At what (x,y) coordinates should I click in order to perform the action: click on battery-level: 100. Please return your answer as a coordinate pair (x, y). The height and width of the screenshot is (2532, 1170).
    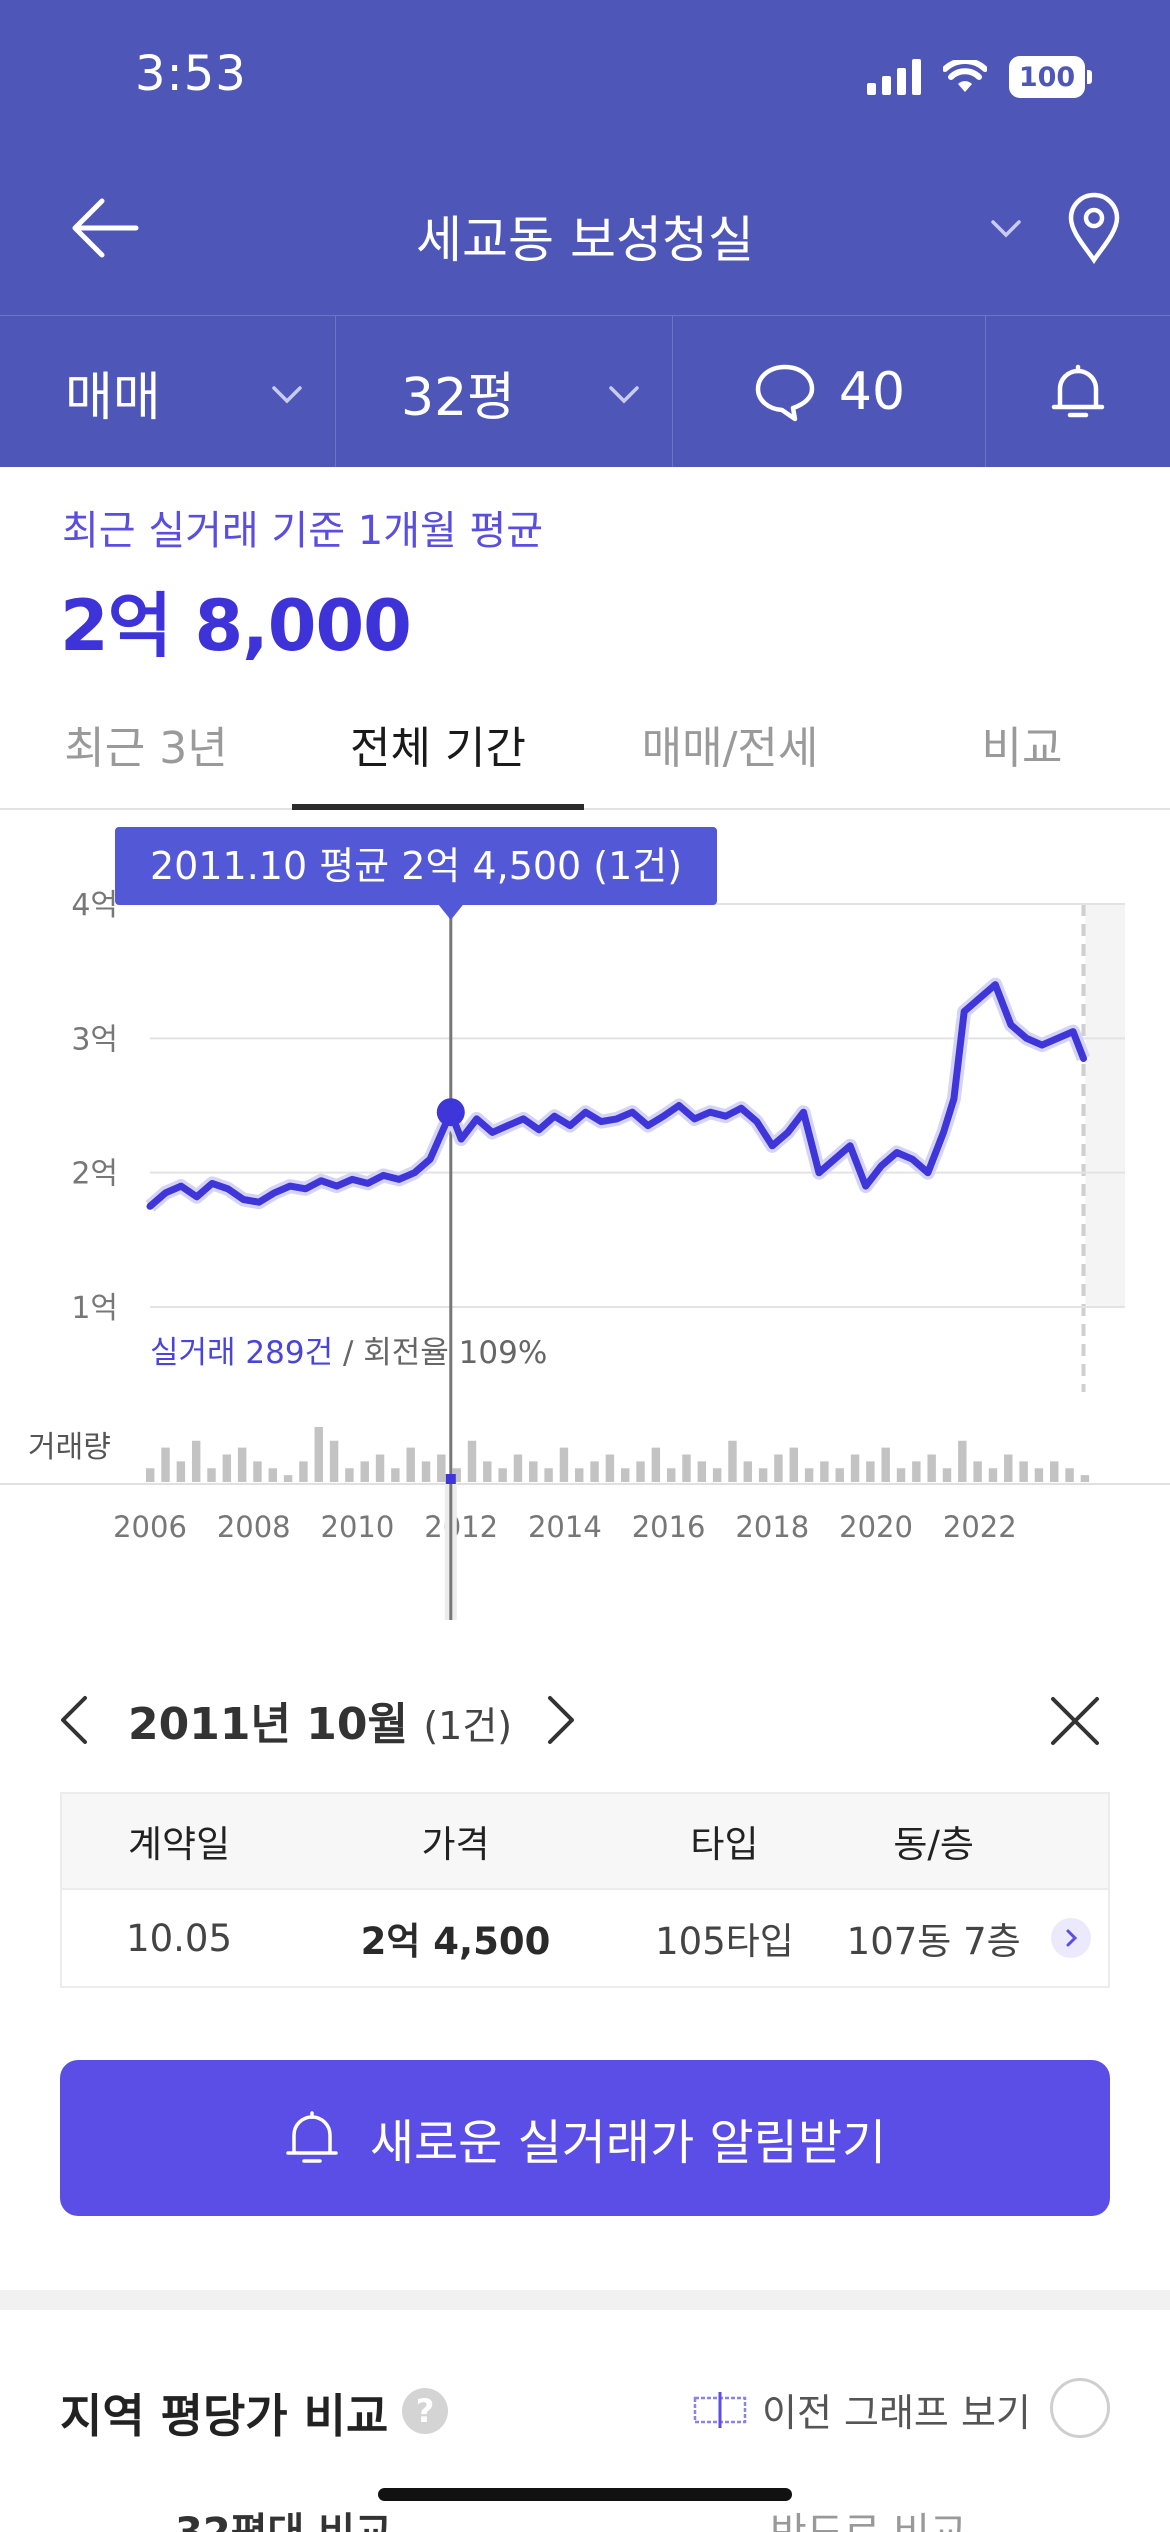
    Looking at the image, I should click on (1047, 77).